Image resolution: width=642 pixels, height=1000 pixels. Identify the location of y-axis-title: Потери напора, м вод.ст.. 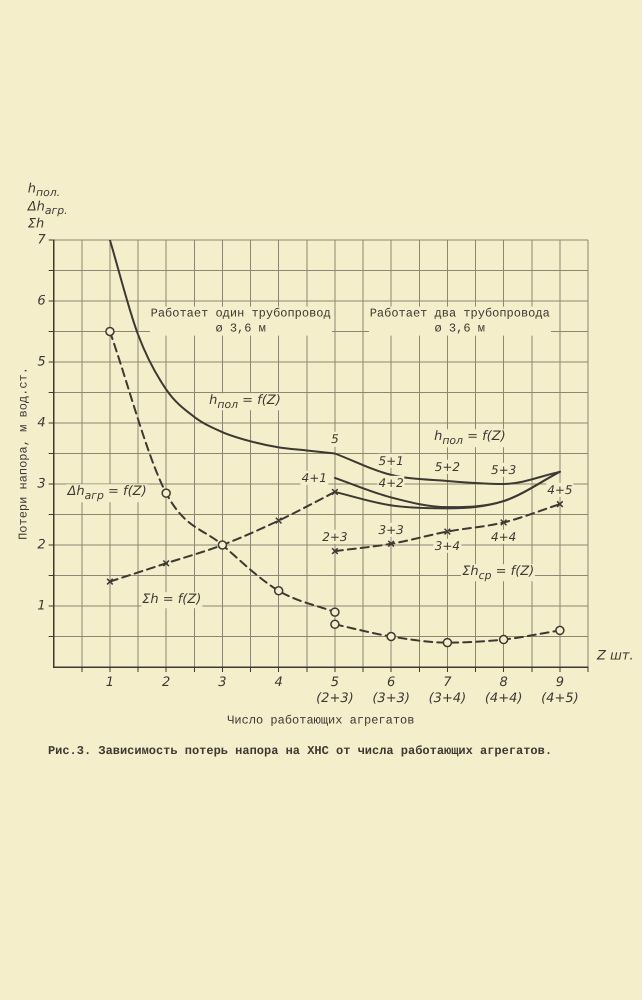
(23, 453).